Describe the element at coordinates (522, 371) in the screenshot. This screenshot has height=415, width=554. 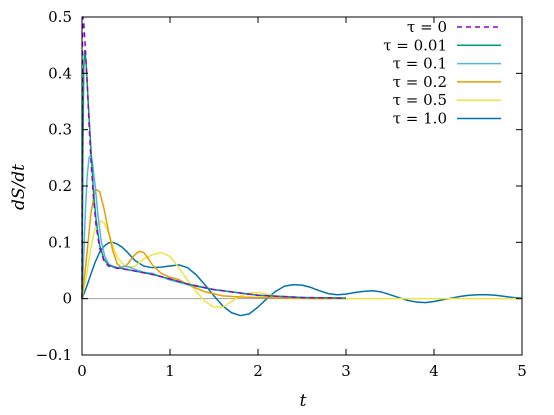
I see `x-tick-label: 5` at that location.